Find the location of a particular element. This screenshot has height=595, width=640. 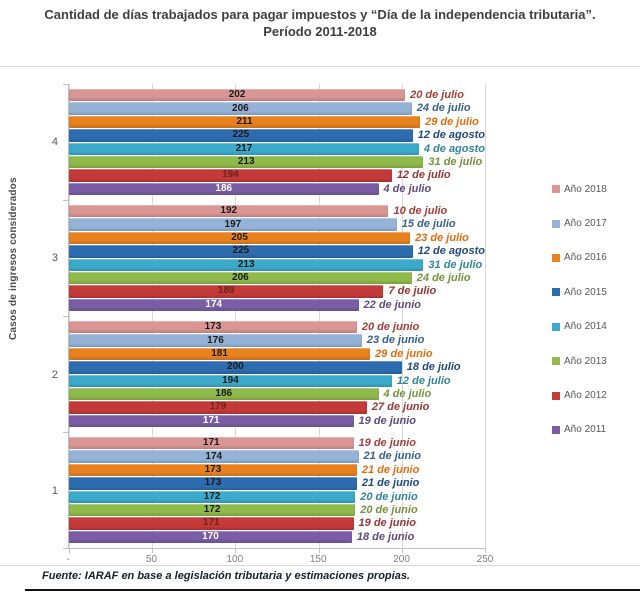

bar-año-2011: 174 is located at coordinates (214, 305).